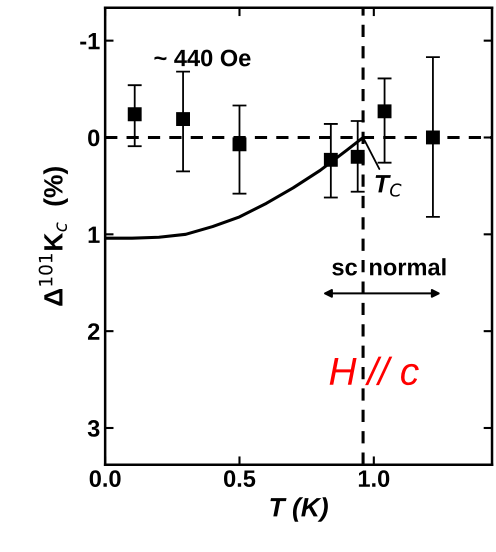  What do you see at coordinates (94, 331) in the screenshot?
I see `y-tick-label: 2` at bounding box center [94, 331].